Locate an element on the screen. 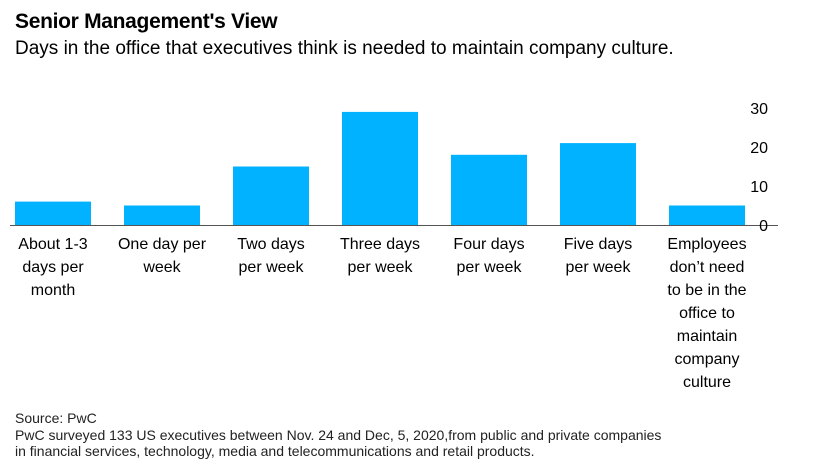  y-tick-label: 10 is located at coordinates (759, 187).